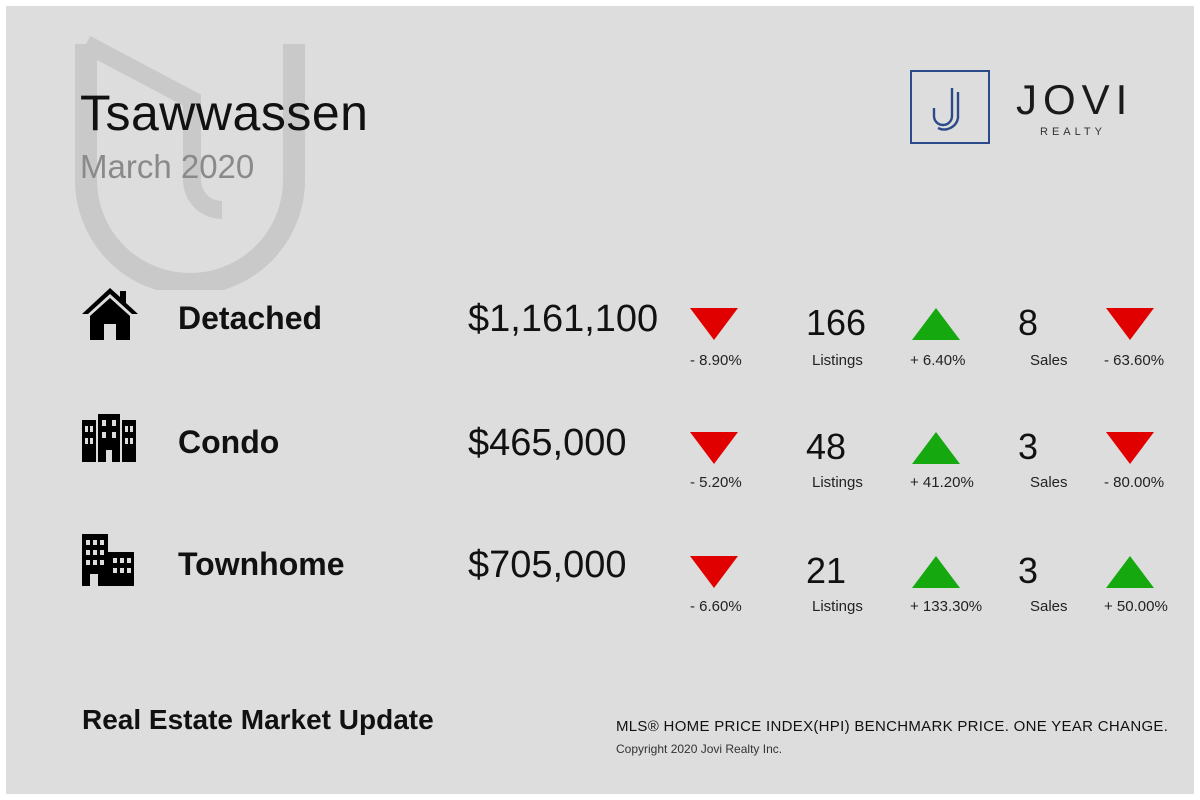 The image size is (1200, 800). I want to click on listings-count: 166, so click(836, 322).